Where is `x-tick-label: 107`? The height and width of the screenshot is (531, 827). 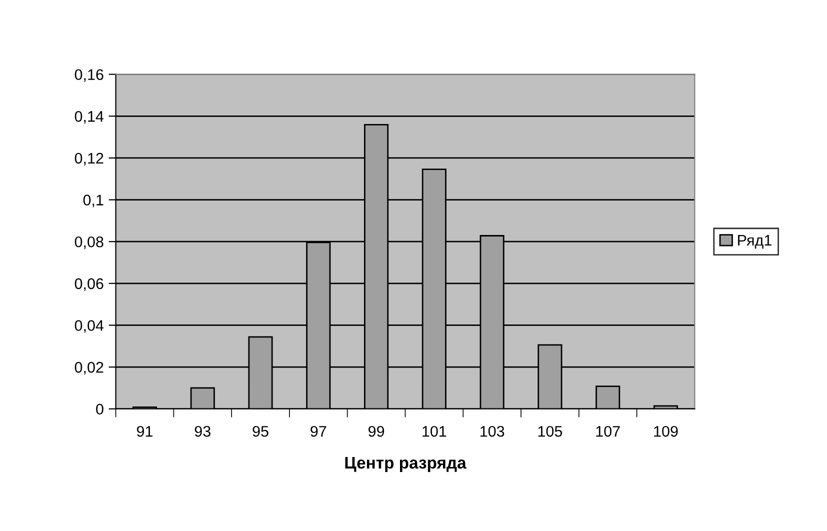 x-tick-label: 107 is located at coordinates (608, 431).